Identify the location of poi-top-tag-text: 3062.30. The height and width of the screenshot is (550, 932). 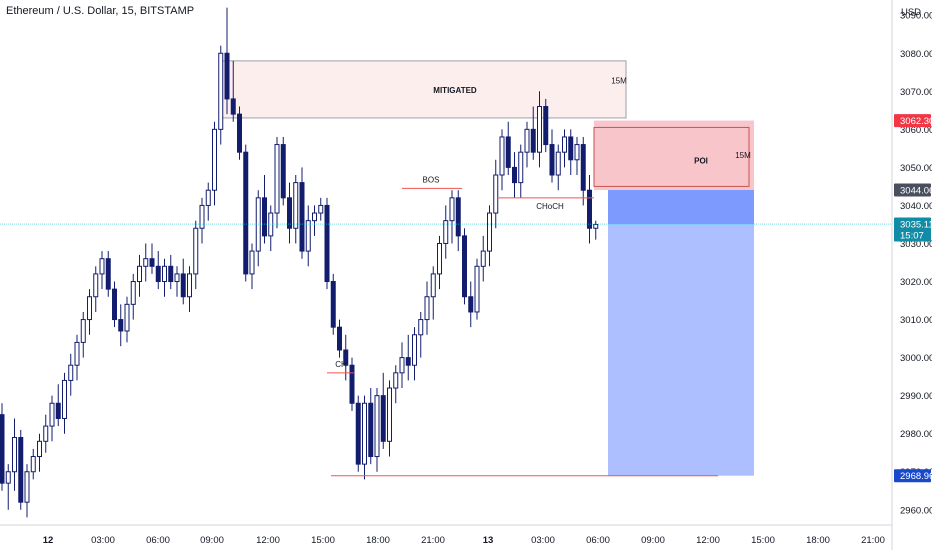
(916, 121).